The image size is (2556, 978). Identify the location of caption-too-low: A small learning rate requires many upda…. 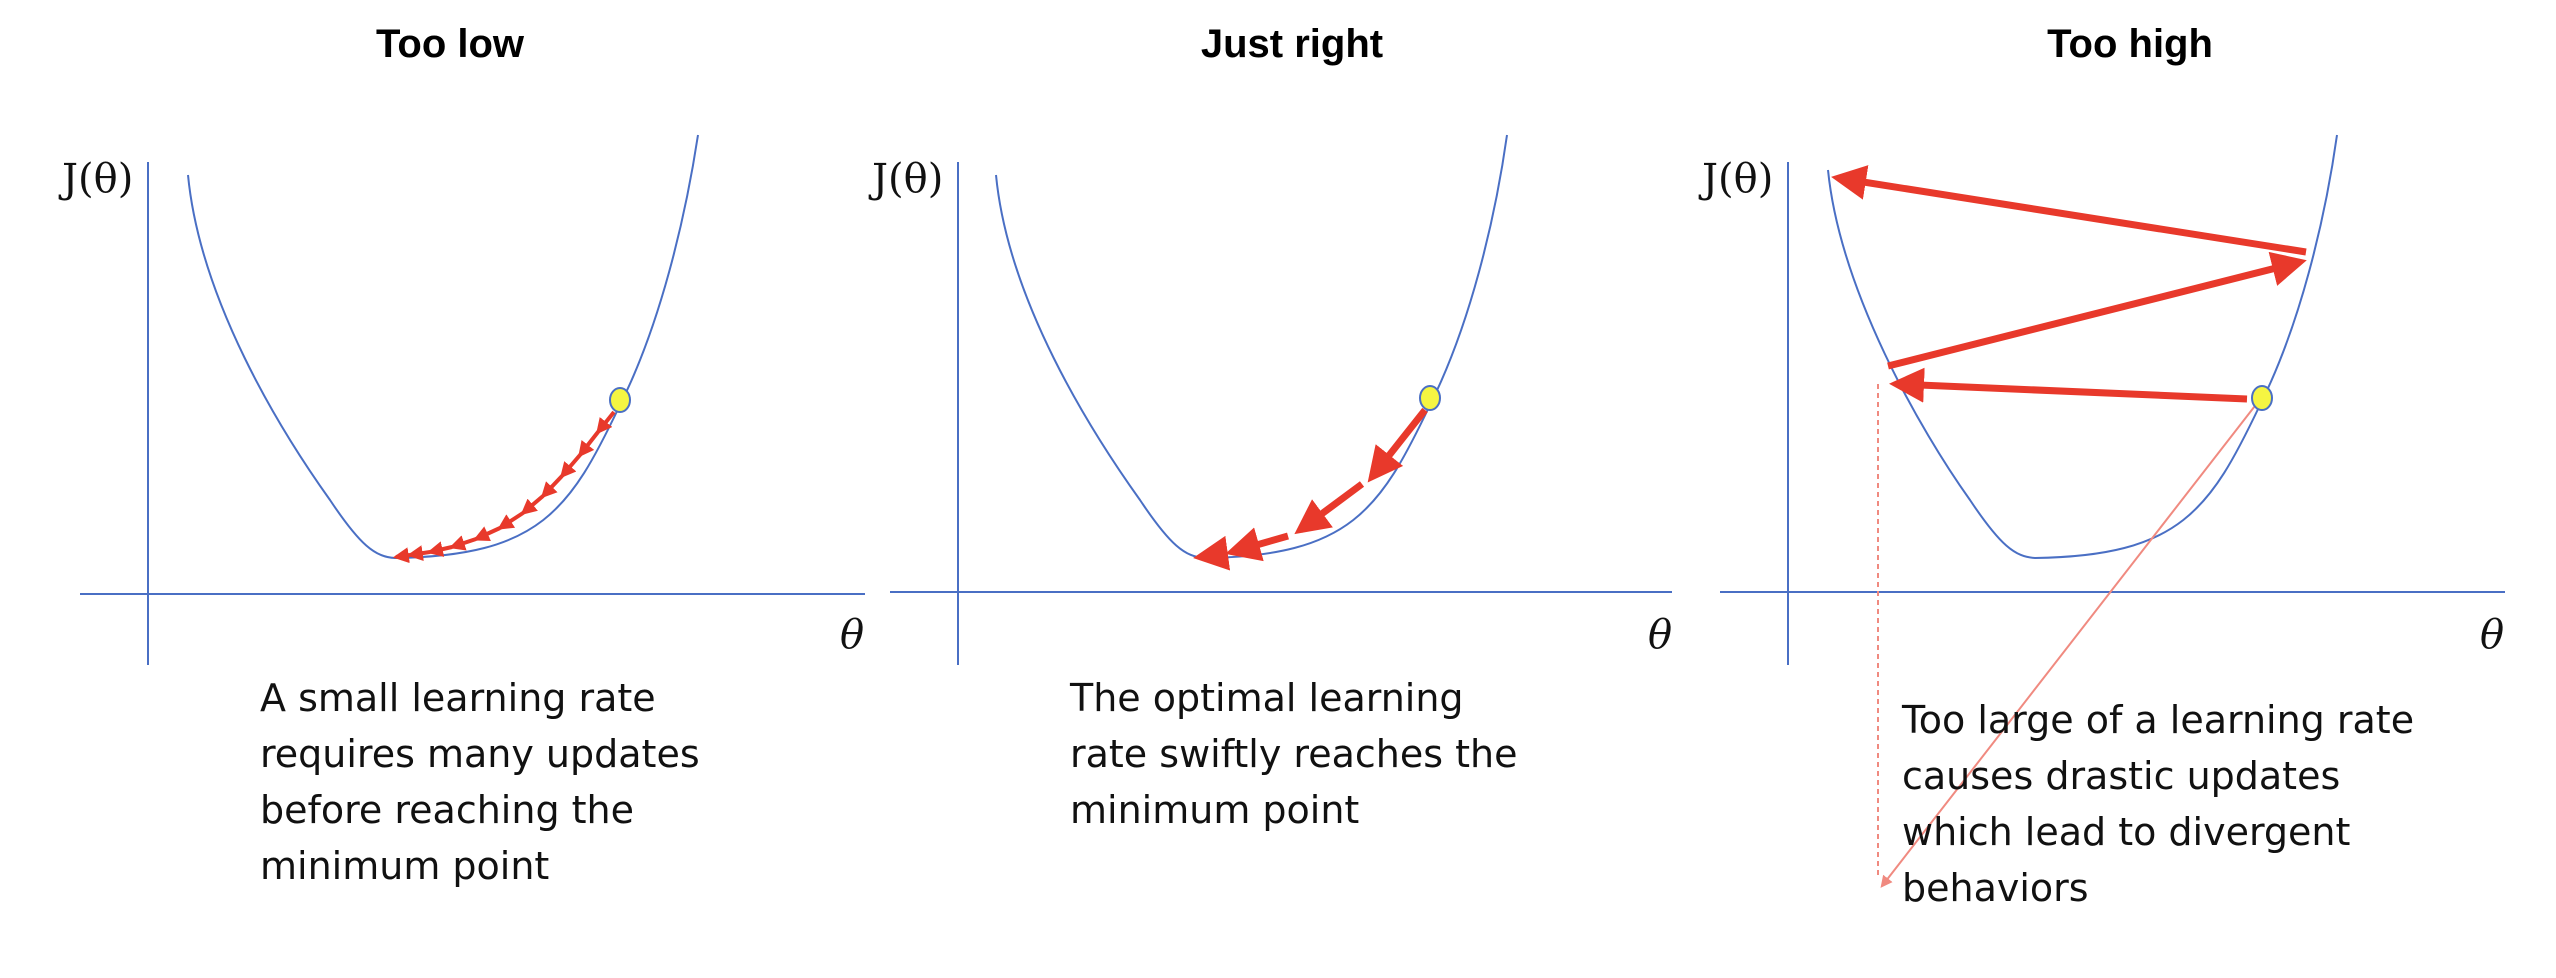
(480, 782).